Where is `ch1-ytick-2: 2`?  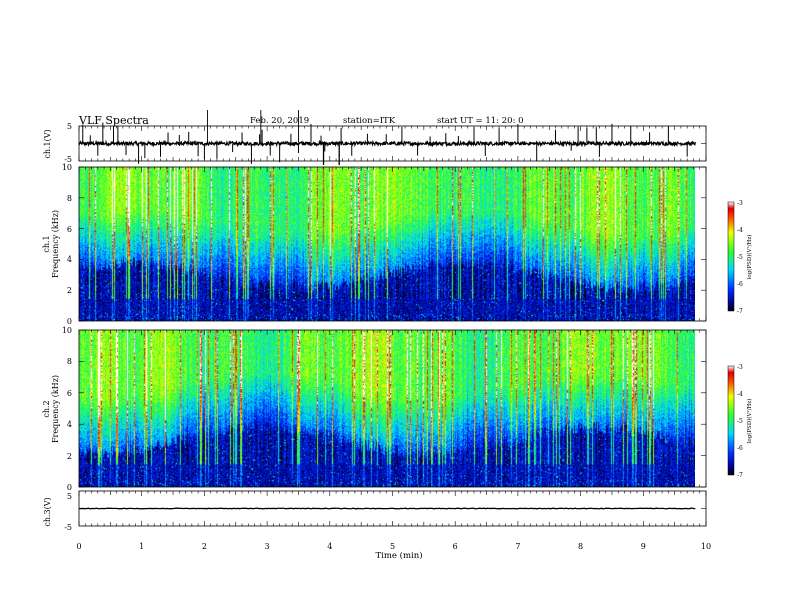 ch1-ytick-2: 2 is located at coordinates (69, 290).